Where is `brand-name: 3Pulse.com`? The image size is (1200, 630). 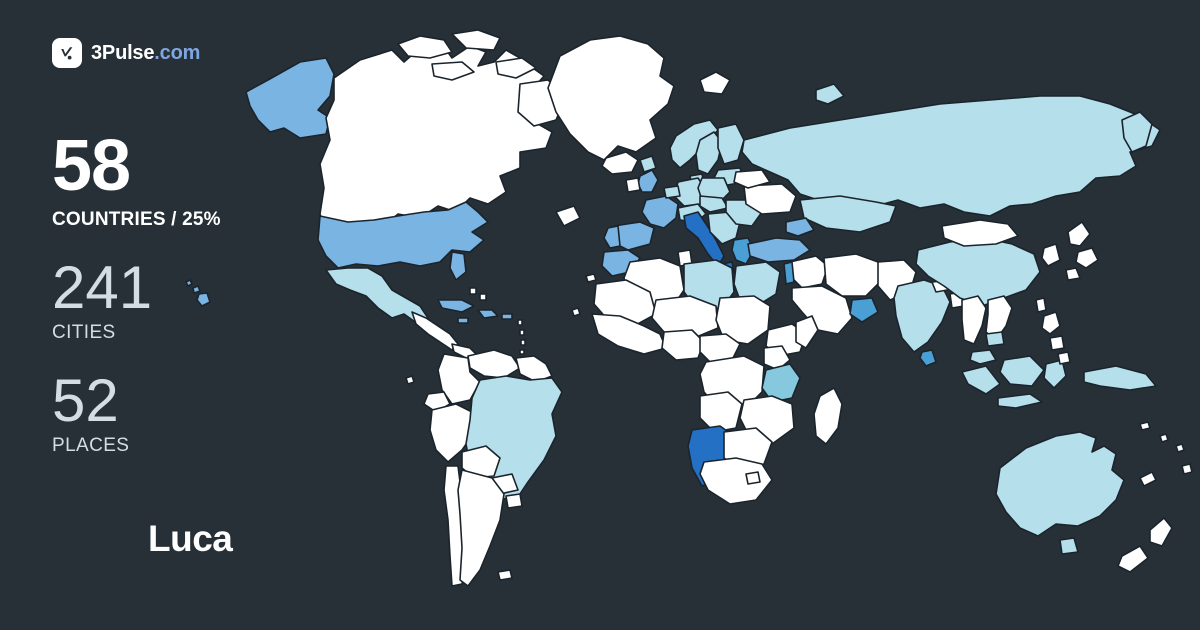 brand-name: 3Pulse.com is located at coordinates (145, 53).